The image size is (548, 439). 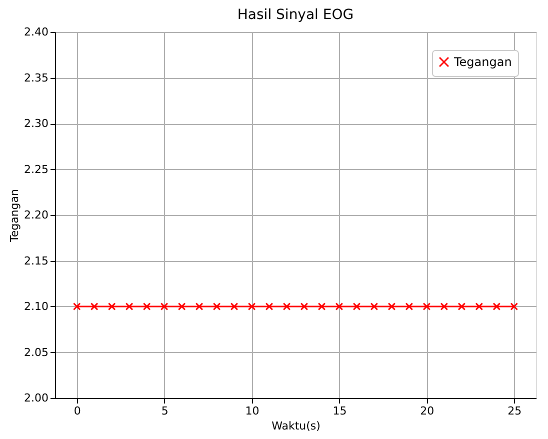 What do you see at coordinates (252, 411) in the screenshot?
I see `x-tick-label: 10` at bounding box center [252, 411].